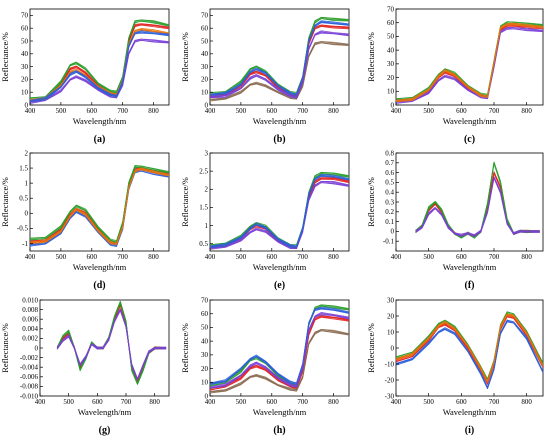 The width and height of the screenshot is (550, 445). Describe the element at coordinates (29, 358) in the screenshot. I see `y-tick-label: -0.002` at that location.